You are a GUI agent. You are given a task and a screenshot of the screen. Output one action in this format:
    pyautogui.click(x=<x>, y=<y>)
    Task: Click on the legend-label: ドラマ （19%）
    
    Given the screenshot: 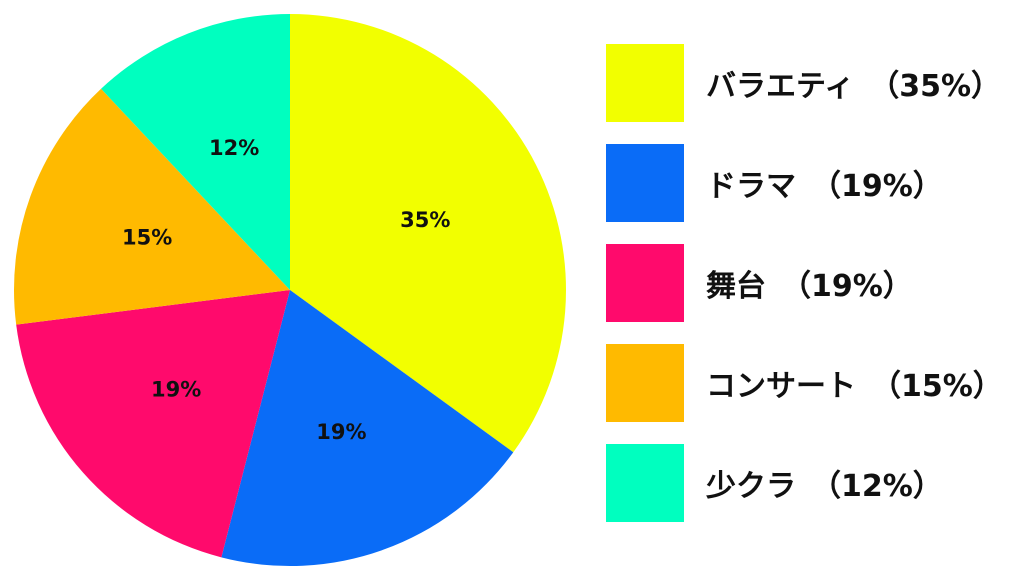 What is the action you would take?
    pyautogui.click(x=824, y=186)
    